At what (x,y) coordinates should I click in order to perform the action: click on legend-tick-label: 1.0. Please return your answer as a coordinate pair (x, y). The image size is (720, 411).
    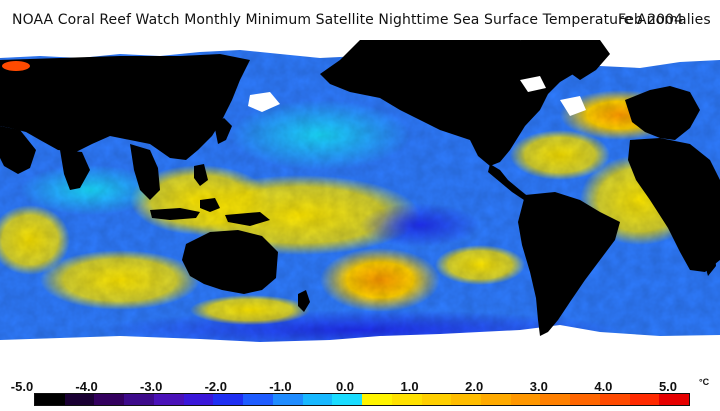
    Looking at the image, I should click on (409, 386).